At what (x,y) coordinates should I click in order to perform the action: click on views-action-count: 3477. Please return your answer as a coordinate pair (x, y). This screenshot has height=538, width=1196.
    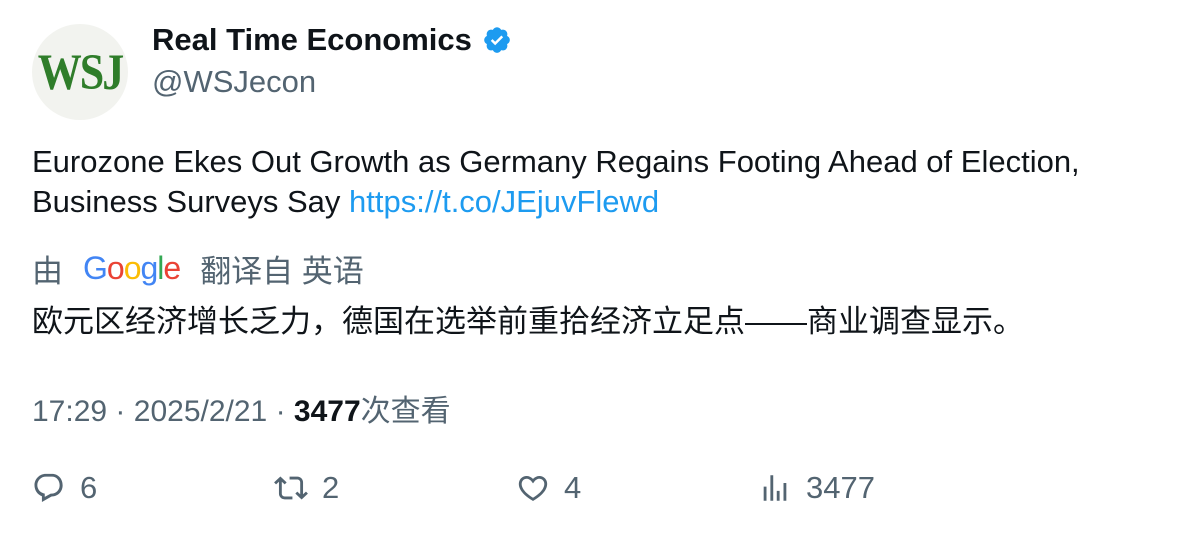
    Looking at the image, I should click on (840, 487).